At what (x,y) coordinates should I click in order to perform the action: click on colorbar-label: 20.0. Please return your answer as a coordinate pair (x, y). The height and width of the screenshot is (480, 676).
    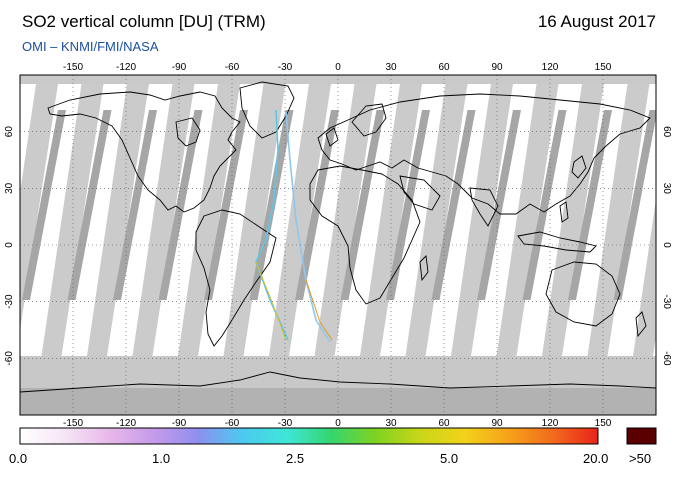
    Looking at the image, I should click on (596, 458).